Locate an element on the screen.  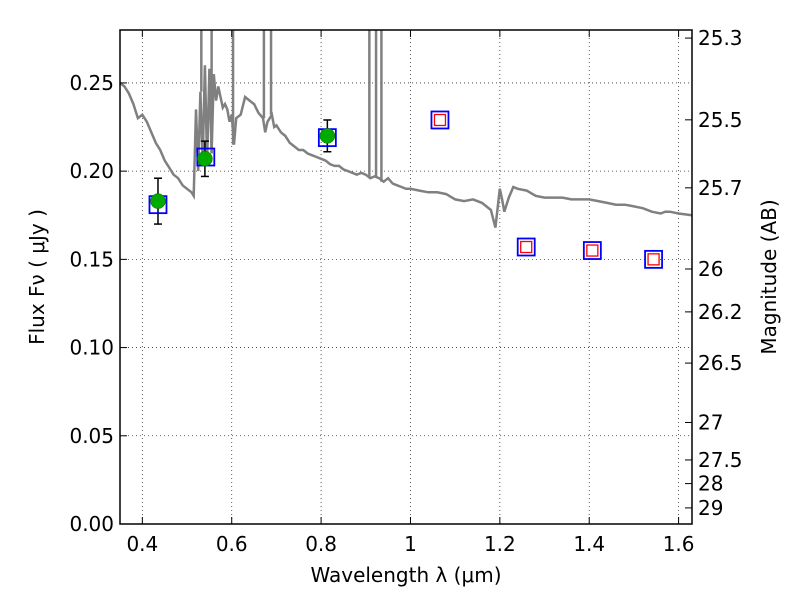
y2-tick-label: 25.5 is located at coordinates (720, 120).